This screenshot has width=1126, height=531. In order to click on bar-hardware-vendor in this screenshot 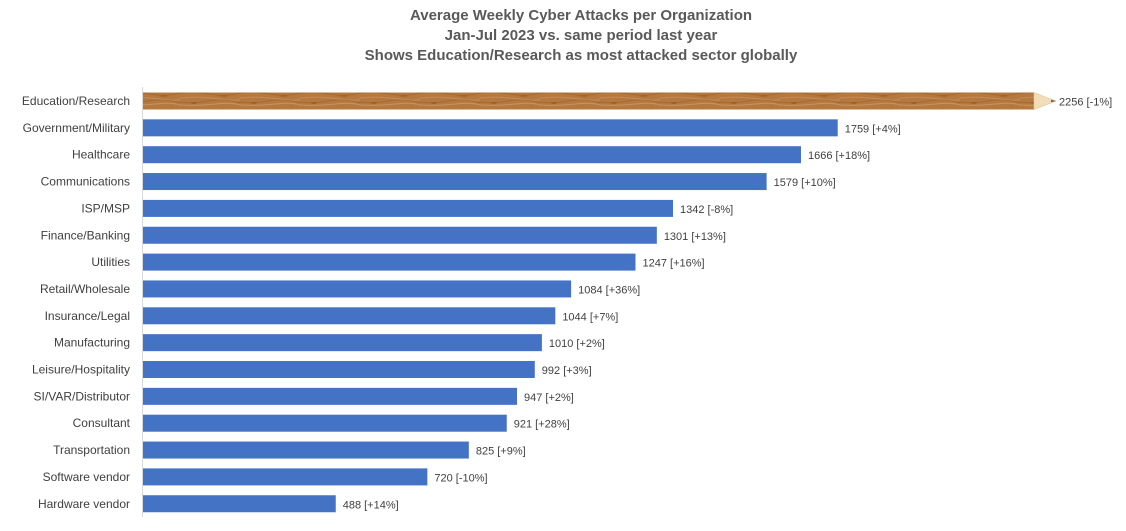, I will do `click(239, 504)`.